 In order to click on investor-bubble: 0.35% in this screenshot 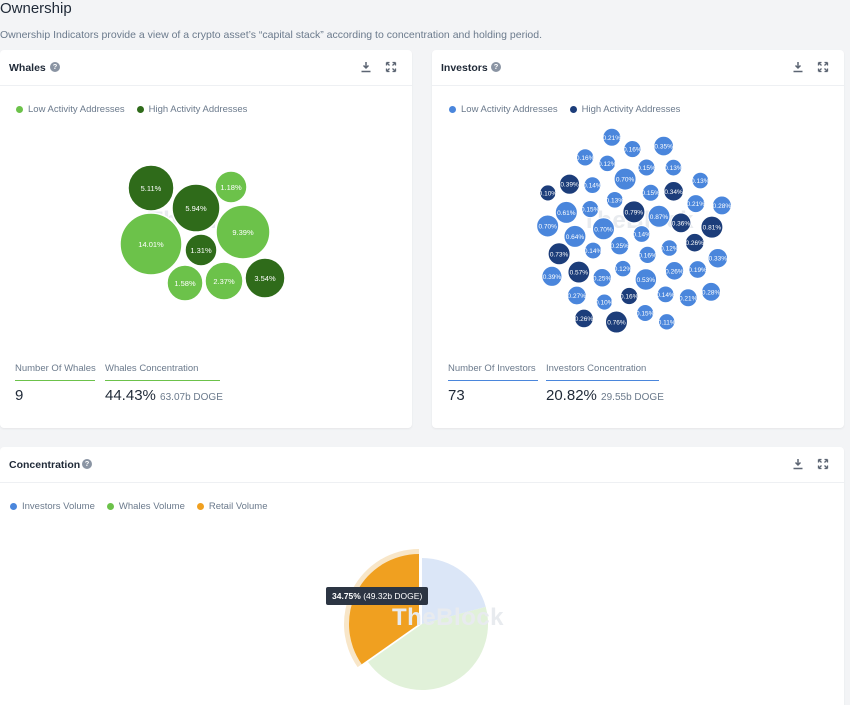, I will do `click(663, 146)`.